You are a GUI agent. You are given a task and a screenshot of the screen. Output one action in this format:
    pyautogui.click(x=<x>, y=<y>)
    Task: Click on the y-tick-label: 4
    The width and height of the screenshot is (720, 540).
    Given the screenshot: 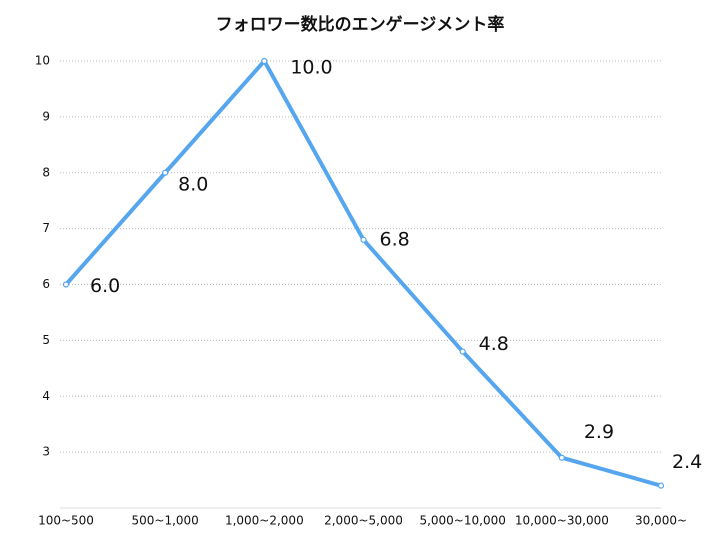 What is the action you would take?
    pyautogui.click(x=46, y=396)
    